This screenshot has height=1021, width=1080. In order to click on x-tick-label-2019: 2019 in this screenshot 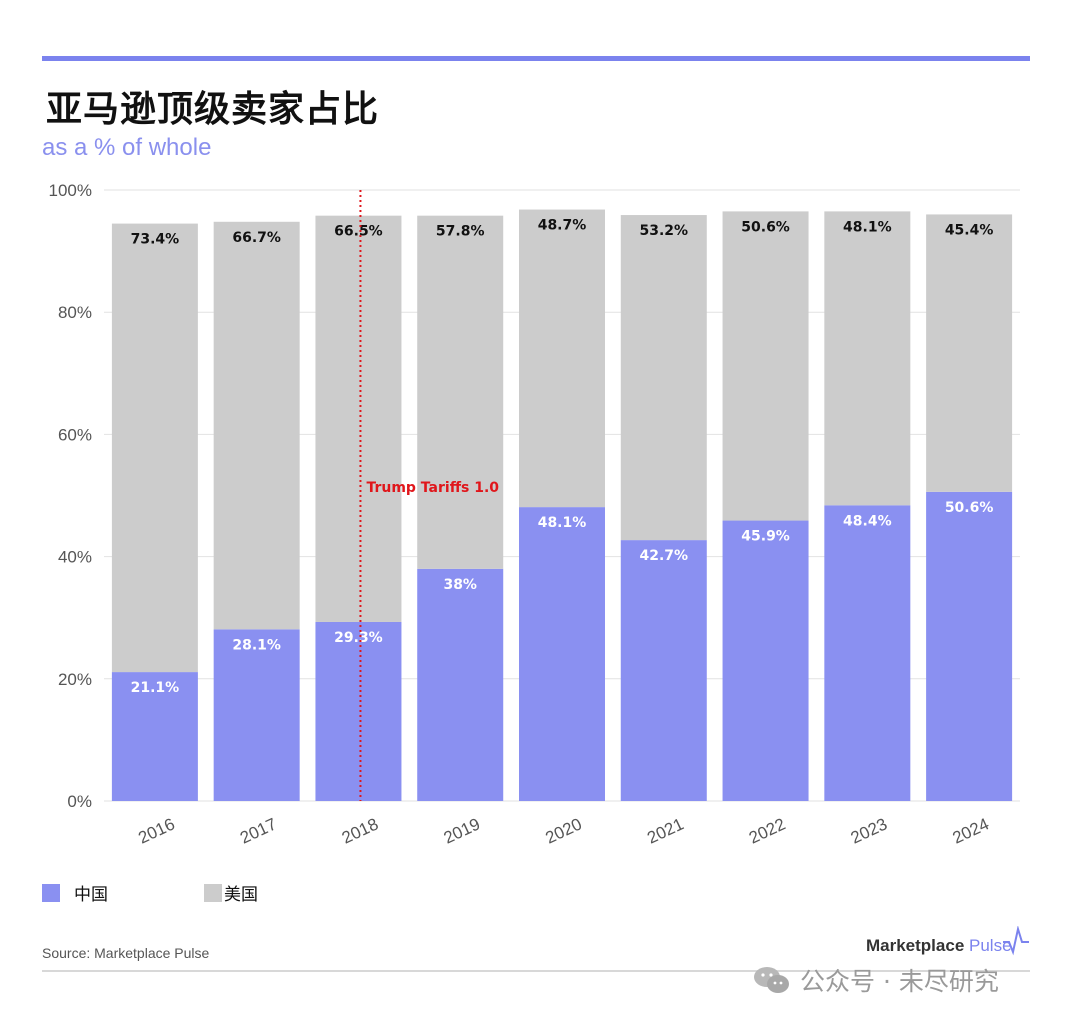, I will do `click(462, 830)`.